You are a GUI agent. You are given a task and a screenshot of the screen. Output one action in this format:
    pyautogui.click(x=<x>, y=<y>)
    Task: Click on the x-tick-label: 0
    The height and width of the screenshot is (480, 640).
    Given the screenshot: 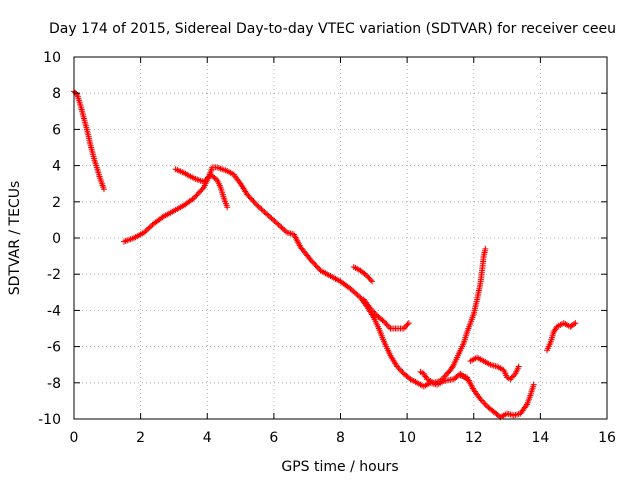 What is the action you would take?
    pyautogui.click(x=74, y=438)
    